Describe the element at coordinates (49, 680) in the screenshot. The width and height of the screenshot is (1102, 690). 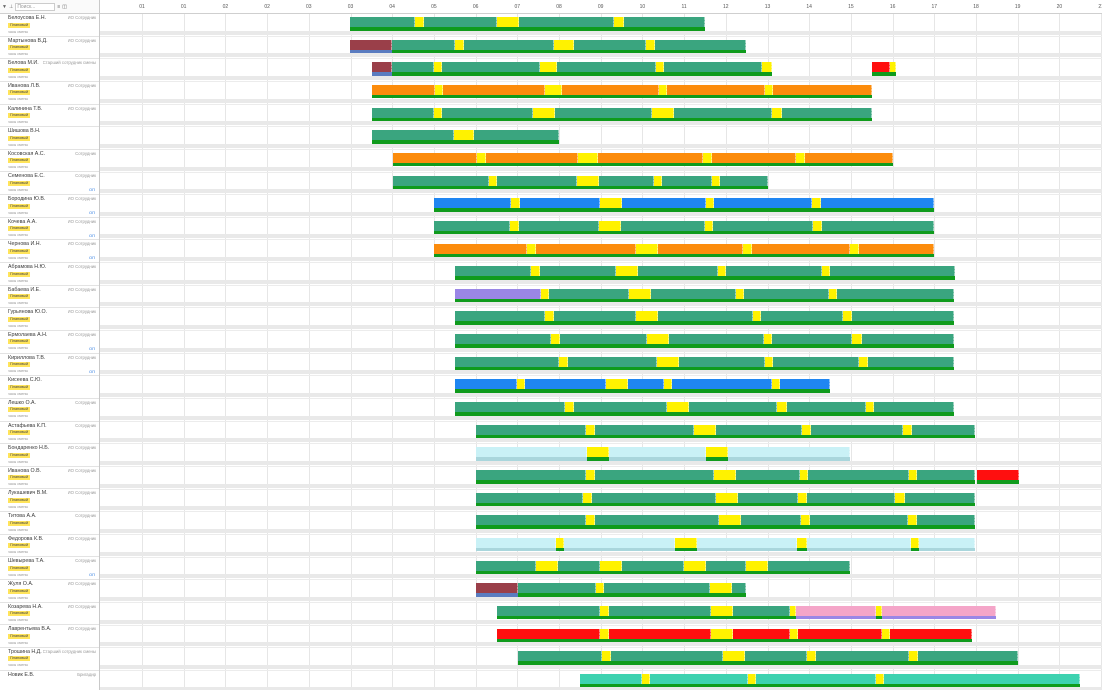
I see `employee-row: Новик Е.В. Бригадир` at that location.